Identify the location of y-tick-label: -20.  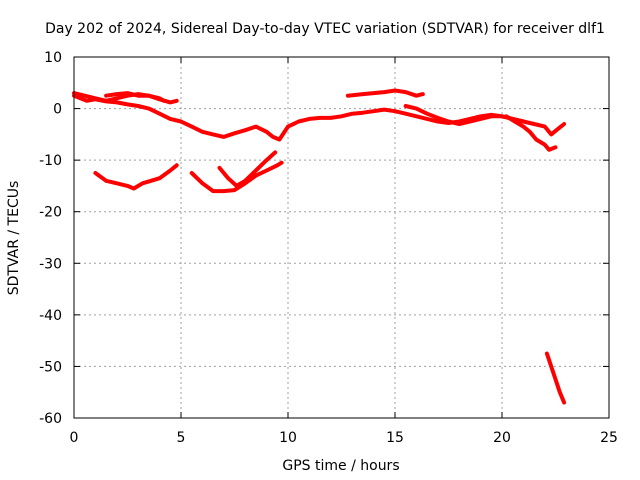
(50, 213).